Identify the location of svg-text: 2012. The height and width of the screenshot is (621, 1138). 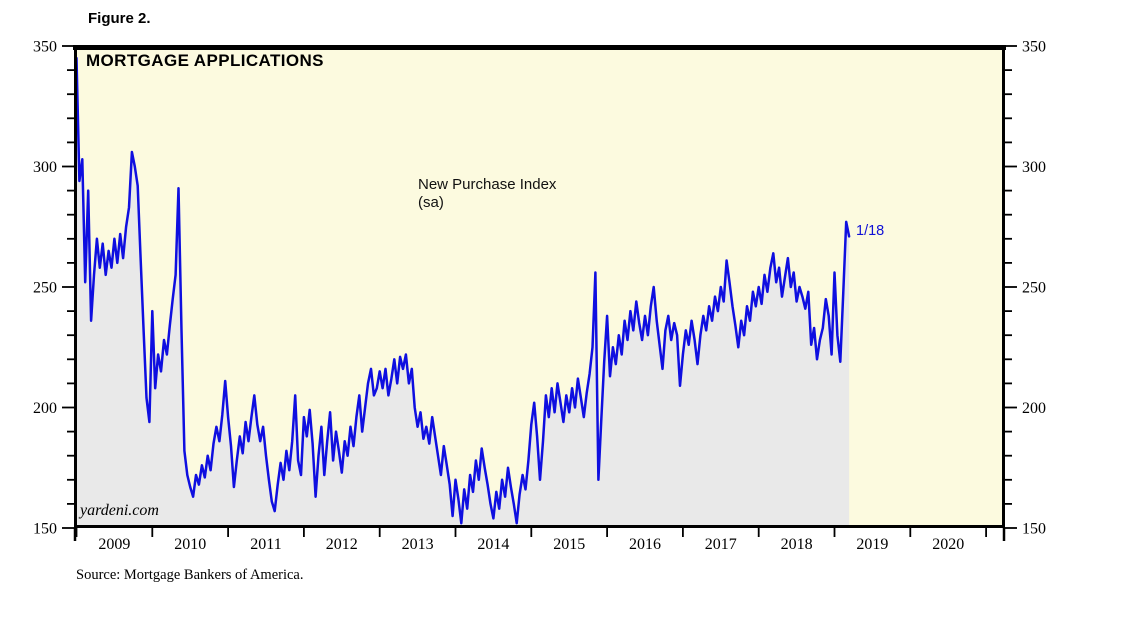
(342, 544).